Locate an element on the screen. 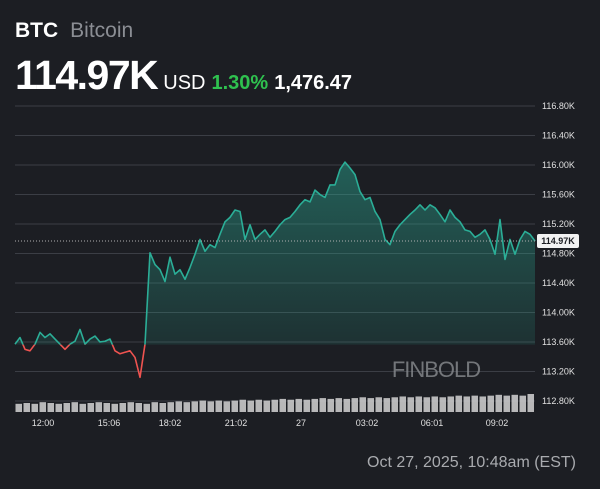 Image resolution: width=600 pixels, height=489 pixels. timestamp: Oct 27, 2025, 10:48am (EST) is located at coordinates (471, 462).